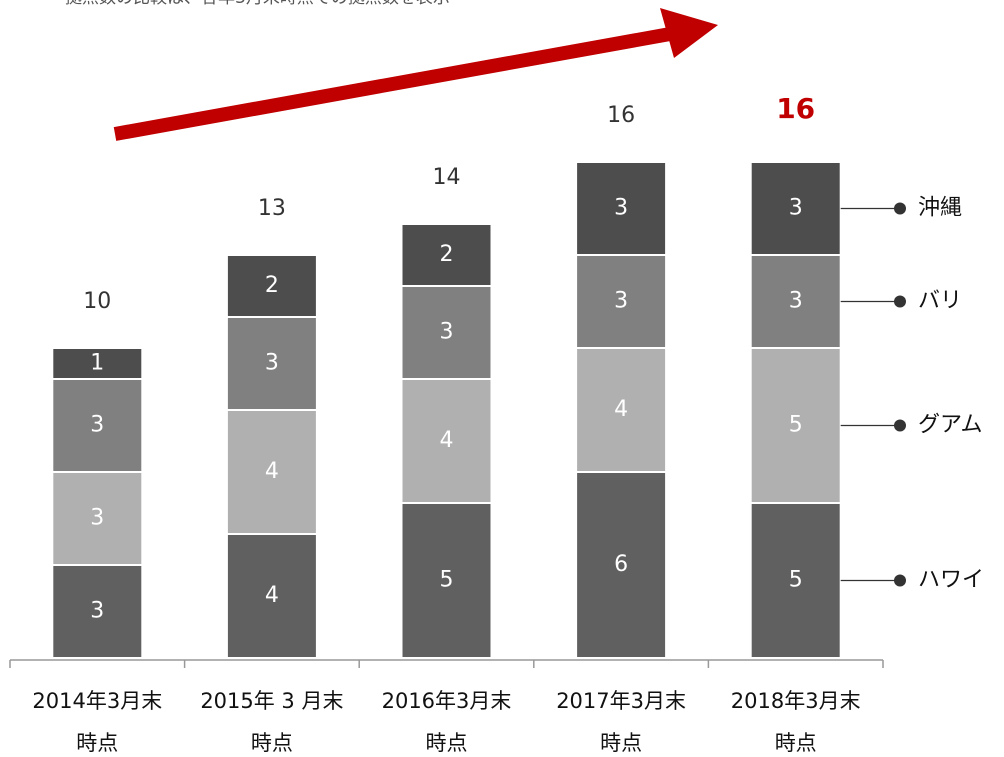 This screenshot has width=1004, height=757. I want to click on legend-label: ハワイ, so click(951, 580).